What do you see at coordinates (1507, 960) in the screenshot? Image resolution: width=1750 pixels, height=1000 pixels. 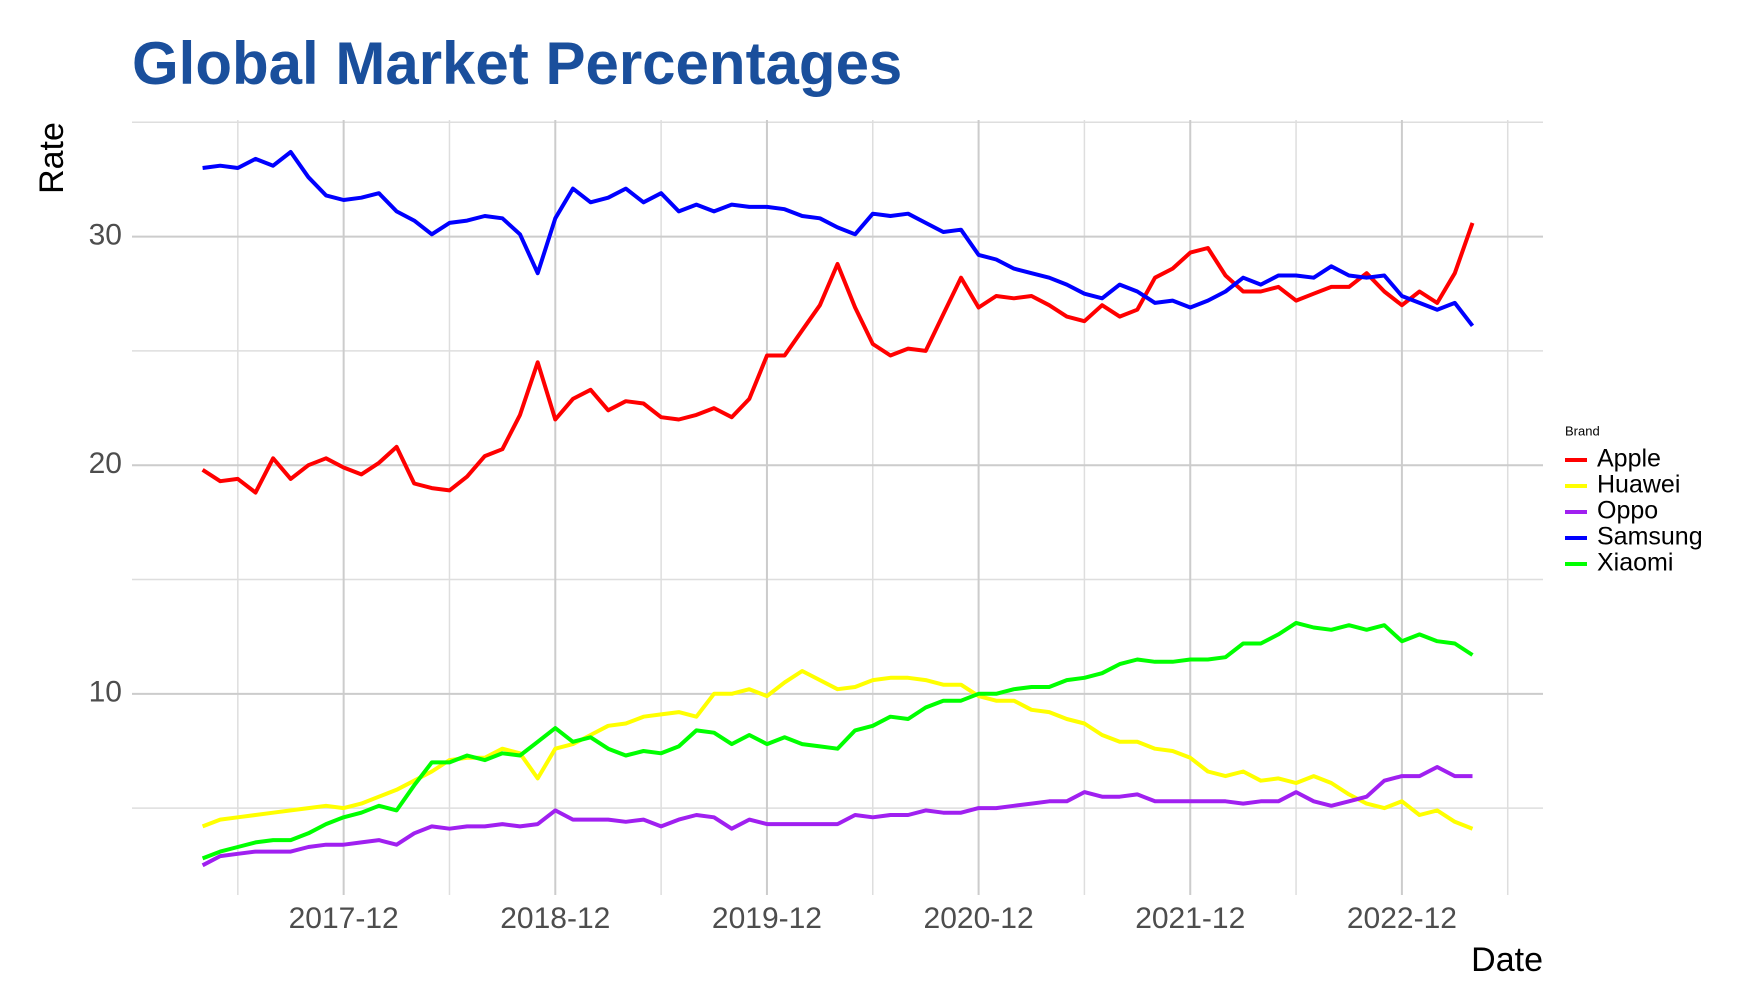 I see `x-axis-label: Date` at bounding box center [1507, 960].